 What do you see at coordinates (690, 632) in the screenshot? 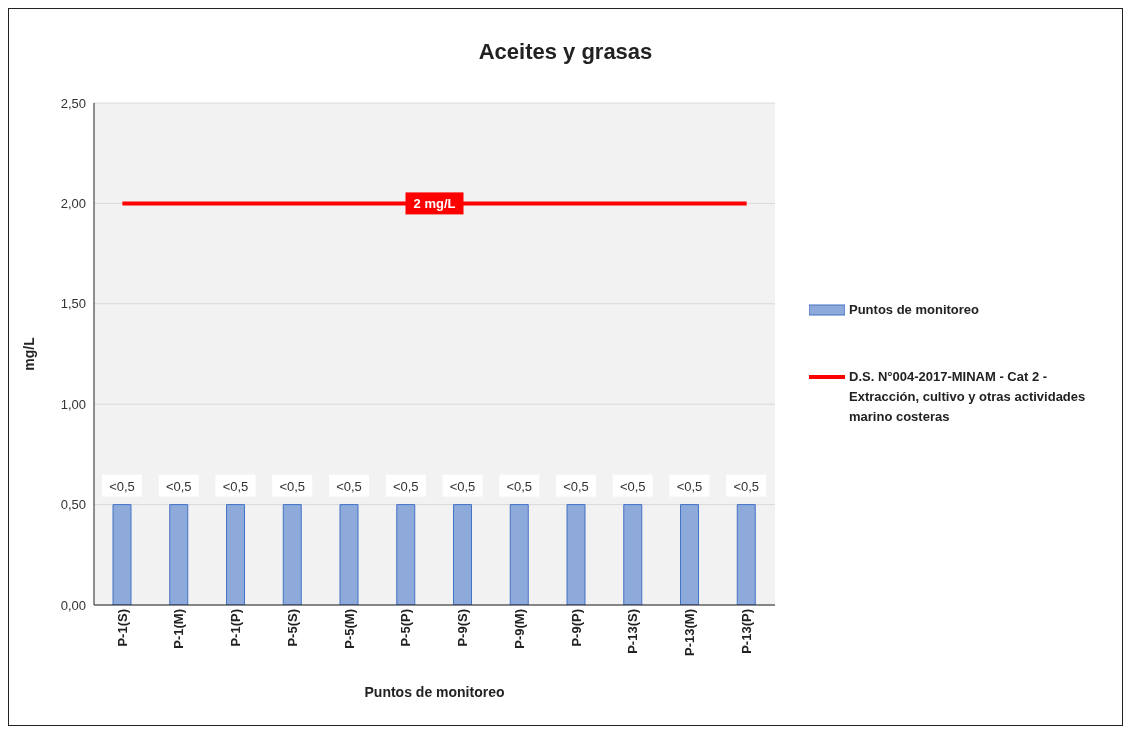
I see `x-tick-label: P-13(M)` at bounding box center [690, 632].